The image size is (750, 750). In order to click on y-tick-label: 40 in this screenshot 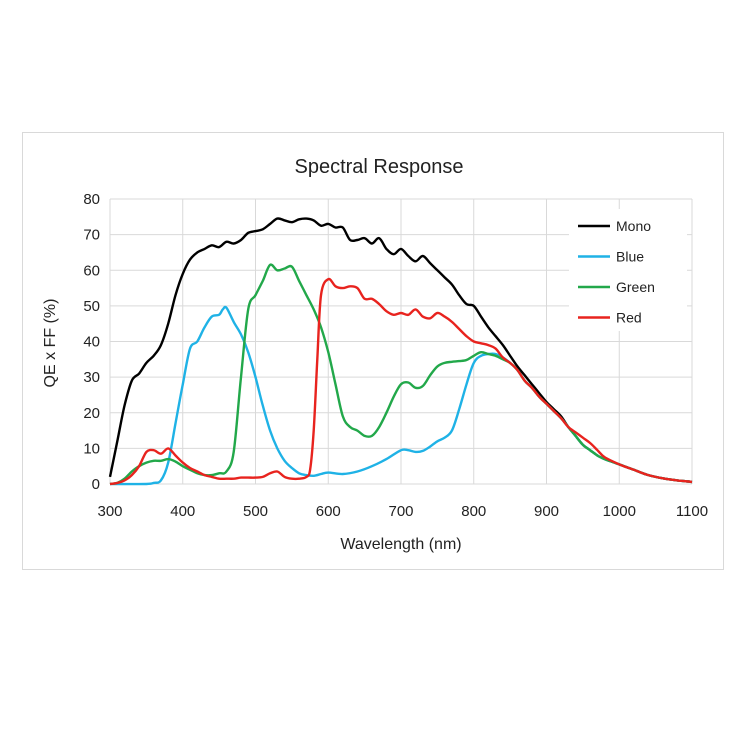, I will do `click(91, 342)`.